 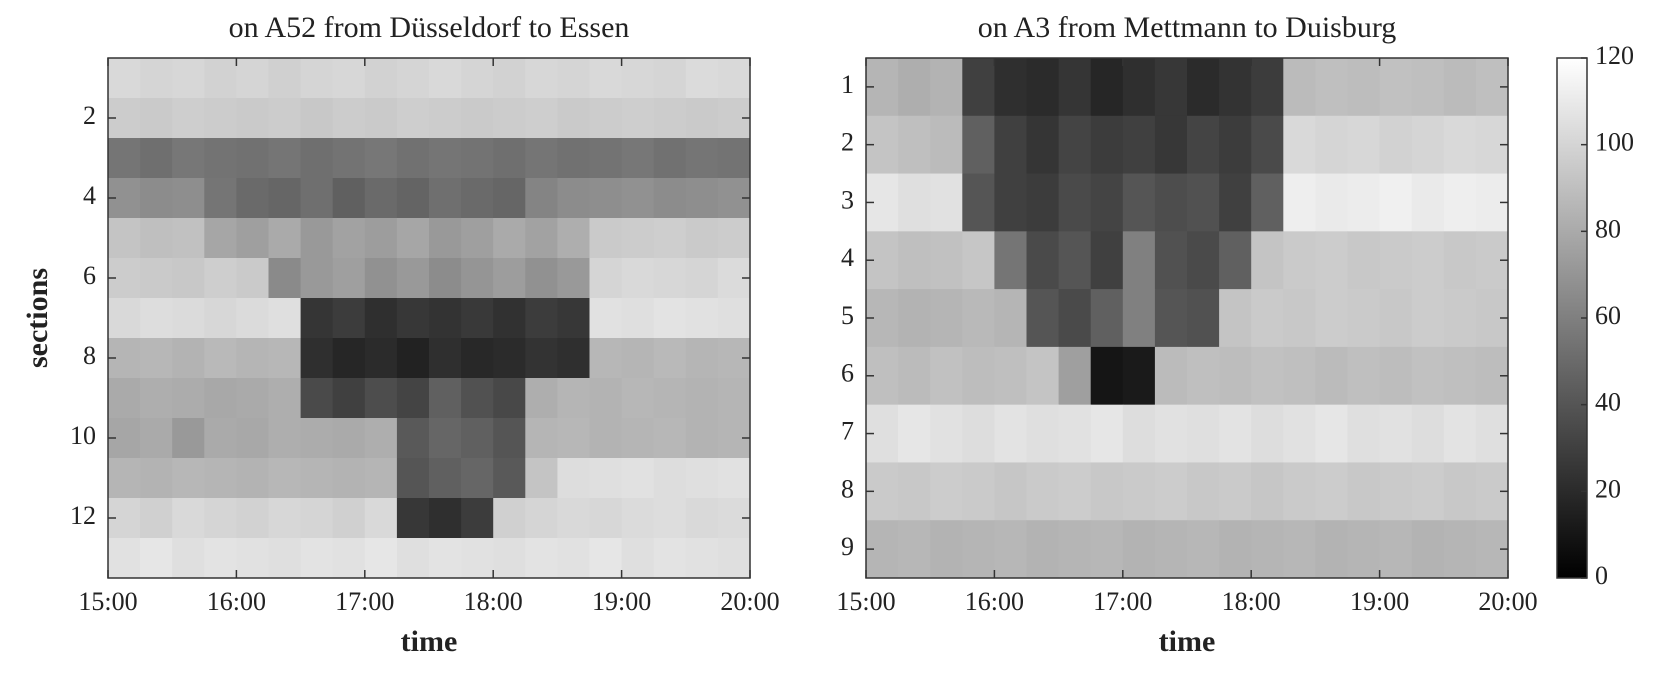 I want to click on chart-title: on A3 from Mettmann to Duisburg, so click(x=1187, y=27).